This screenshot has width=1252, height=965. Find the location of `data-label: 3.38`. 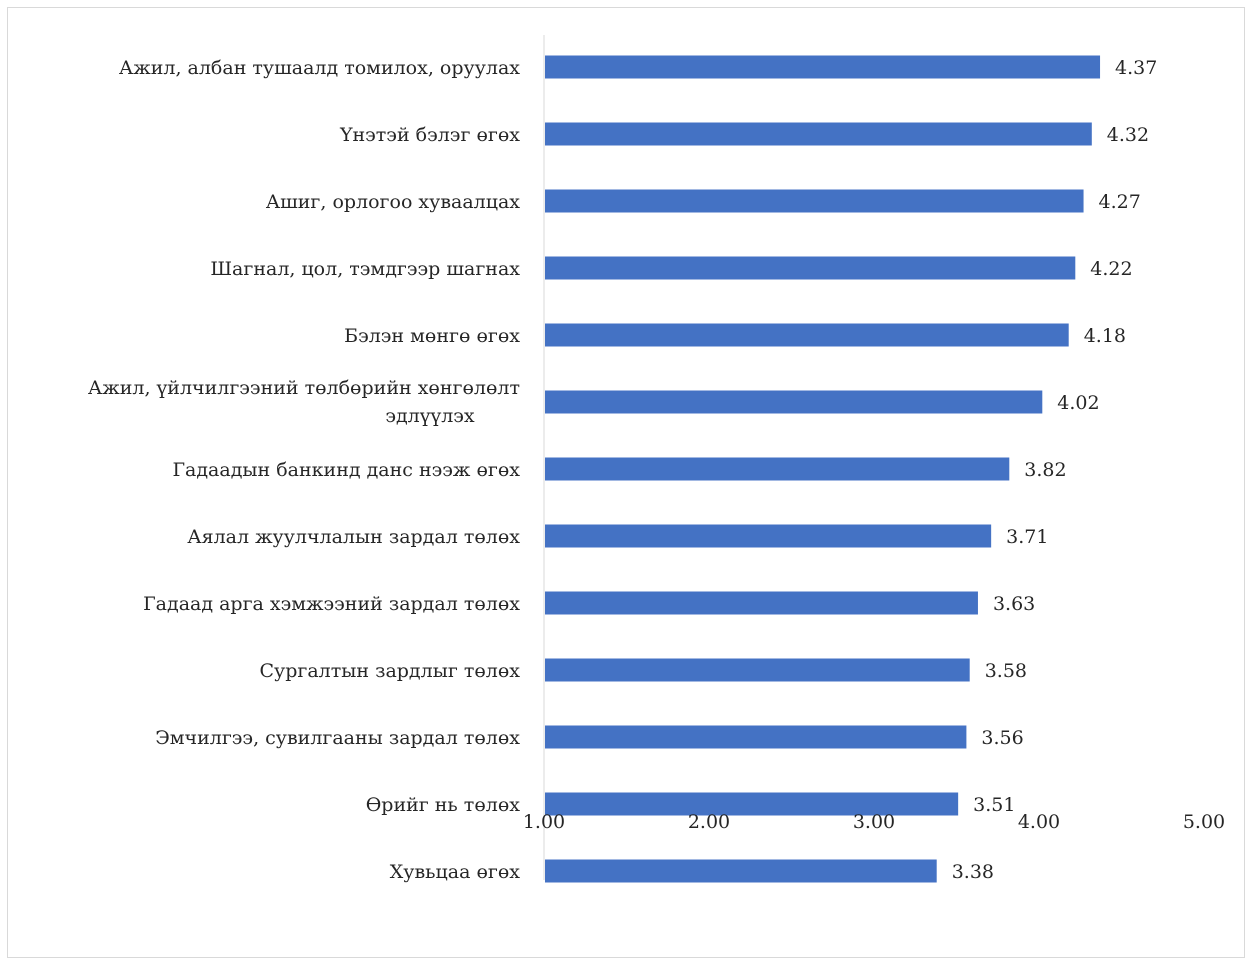

data-label: 3.38 is located at coordinates (973, 872).